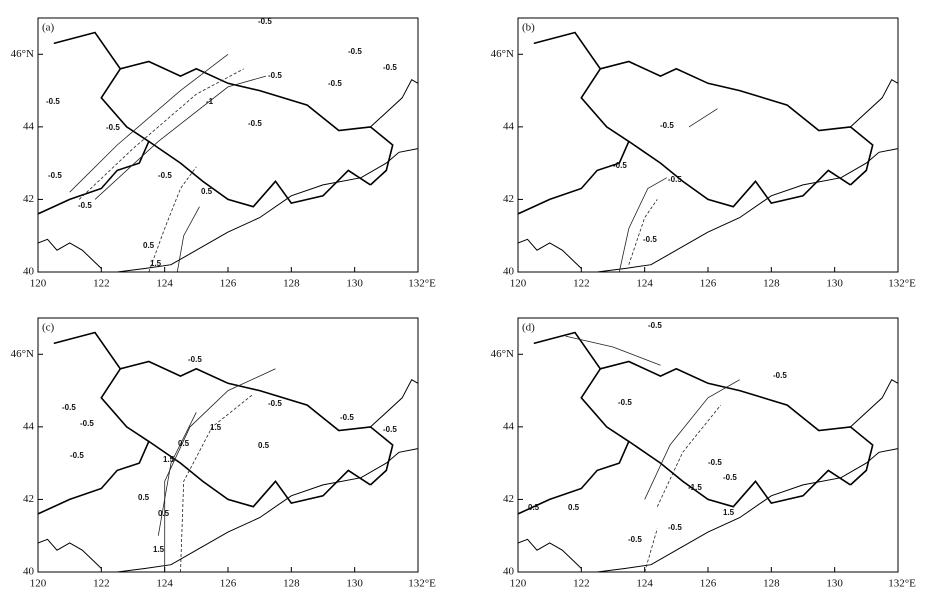 The height and width of the screenshot is (612, 939). What do you see at coordinates (695, 487) in the screenshot?
I see `contour-label: -1.5` at bounding box center [695, 487].